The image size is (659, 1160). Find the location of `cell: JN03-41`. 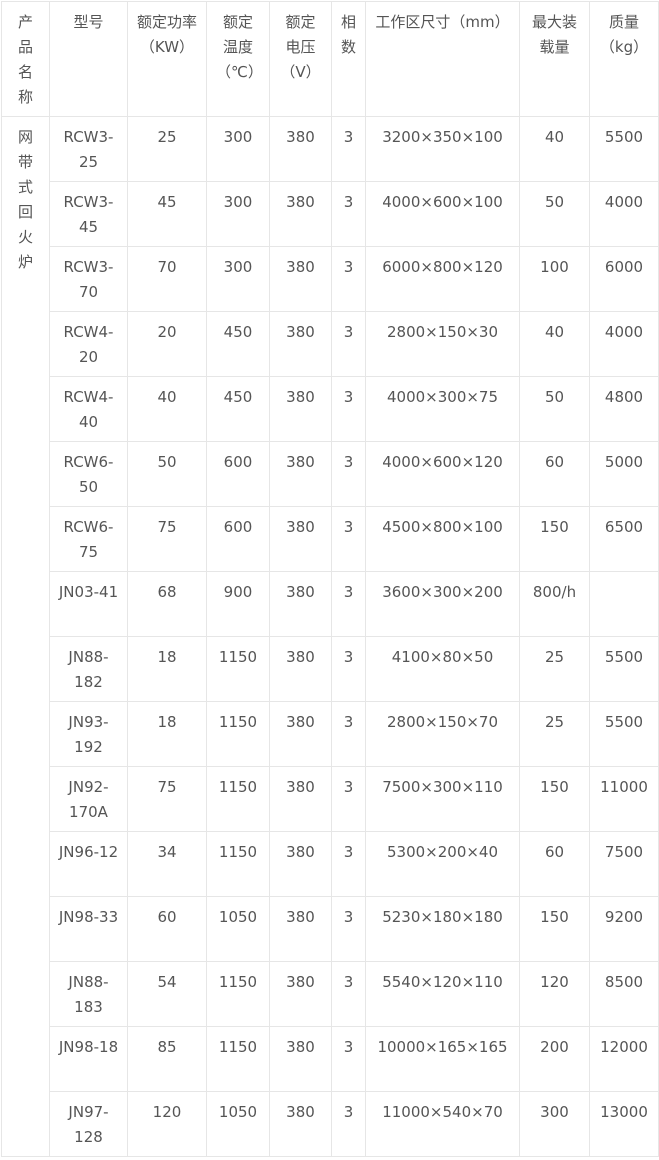

cell: JN03-41 is located at coordinates (88, 604).